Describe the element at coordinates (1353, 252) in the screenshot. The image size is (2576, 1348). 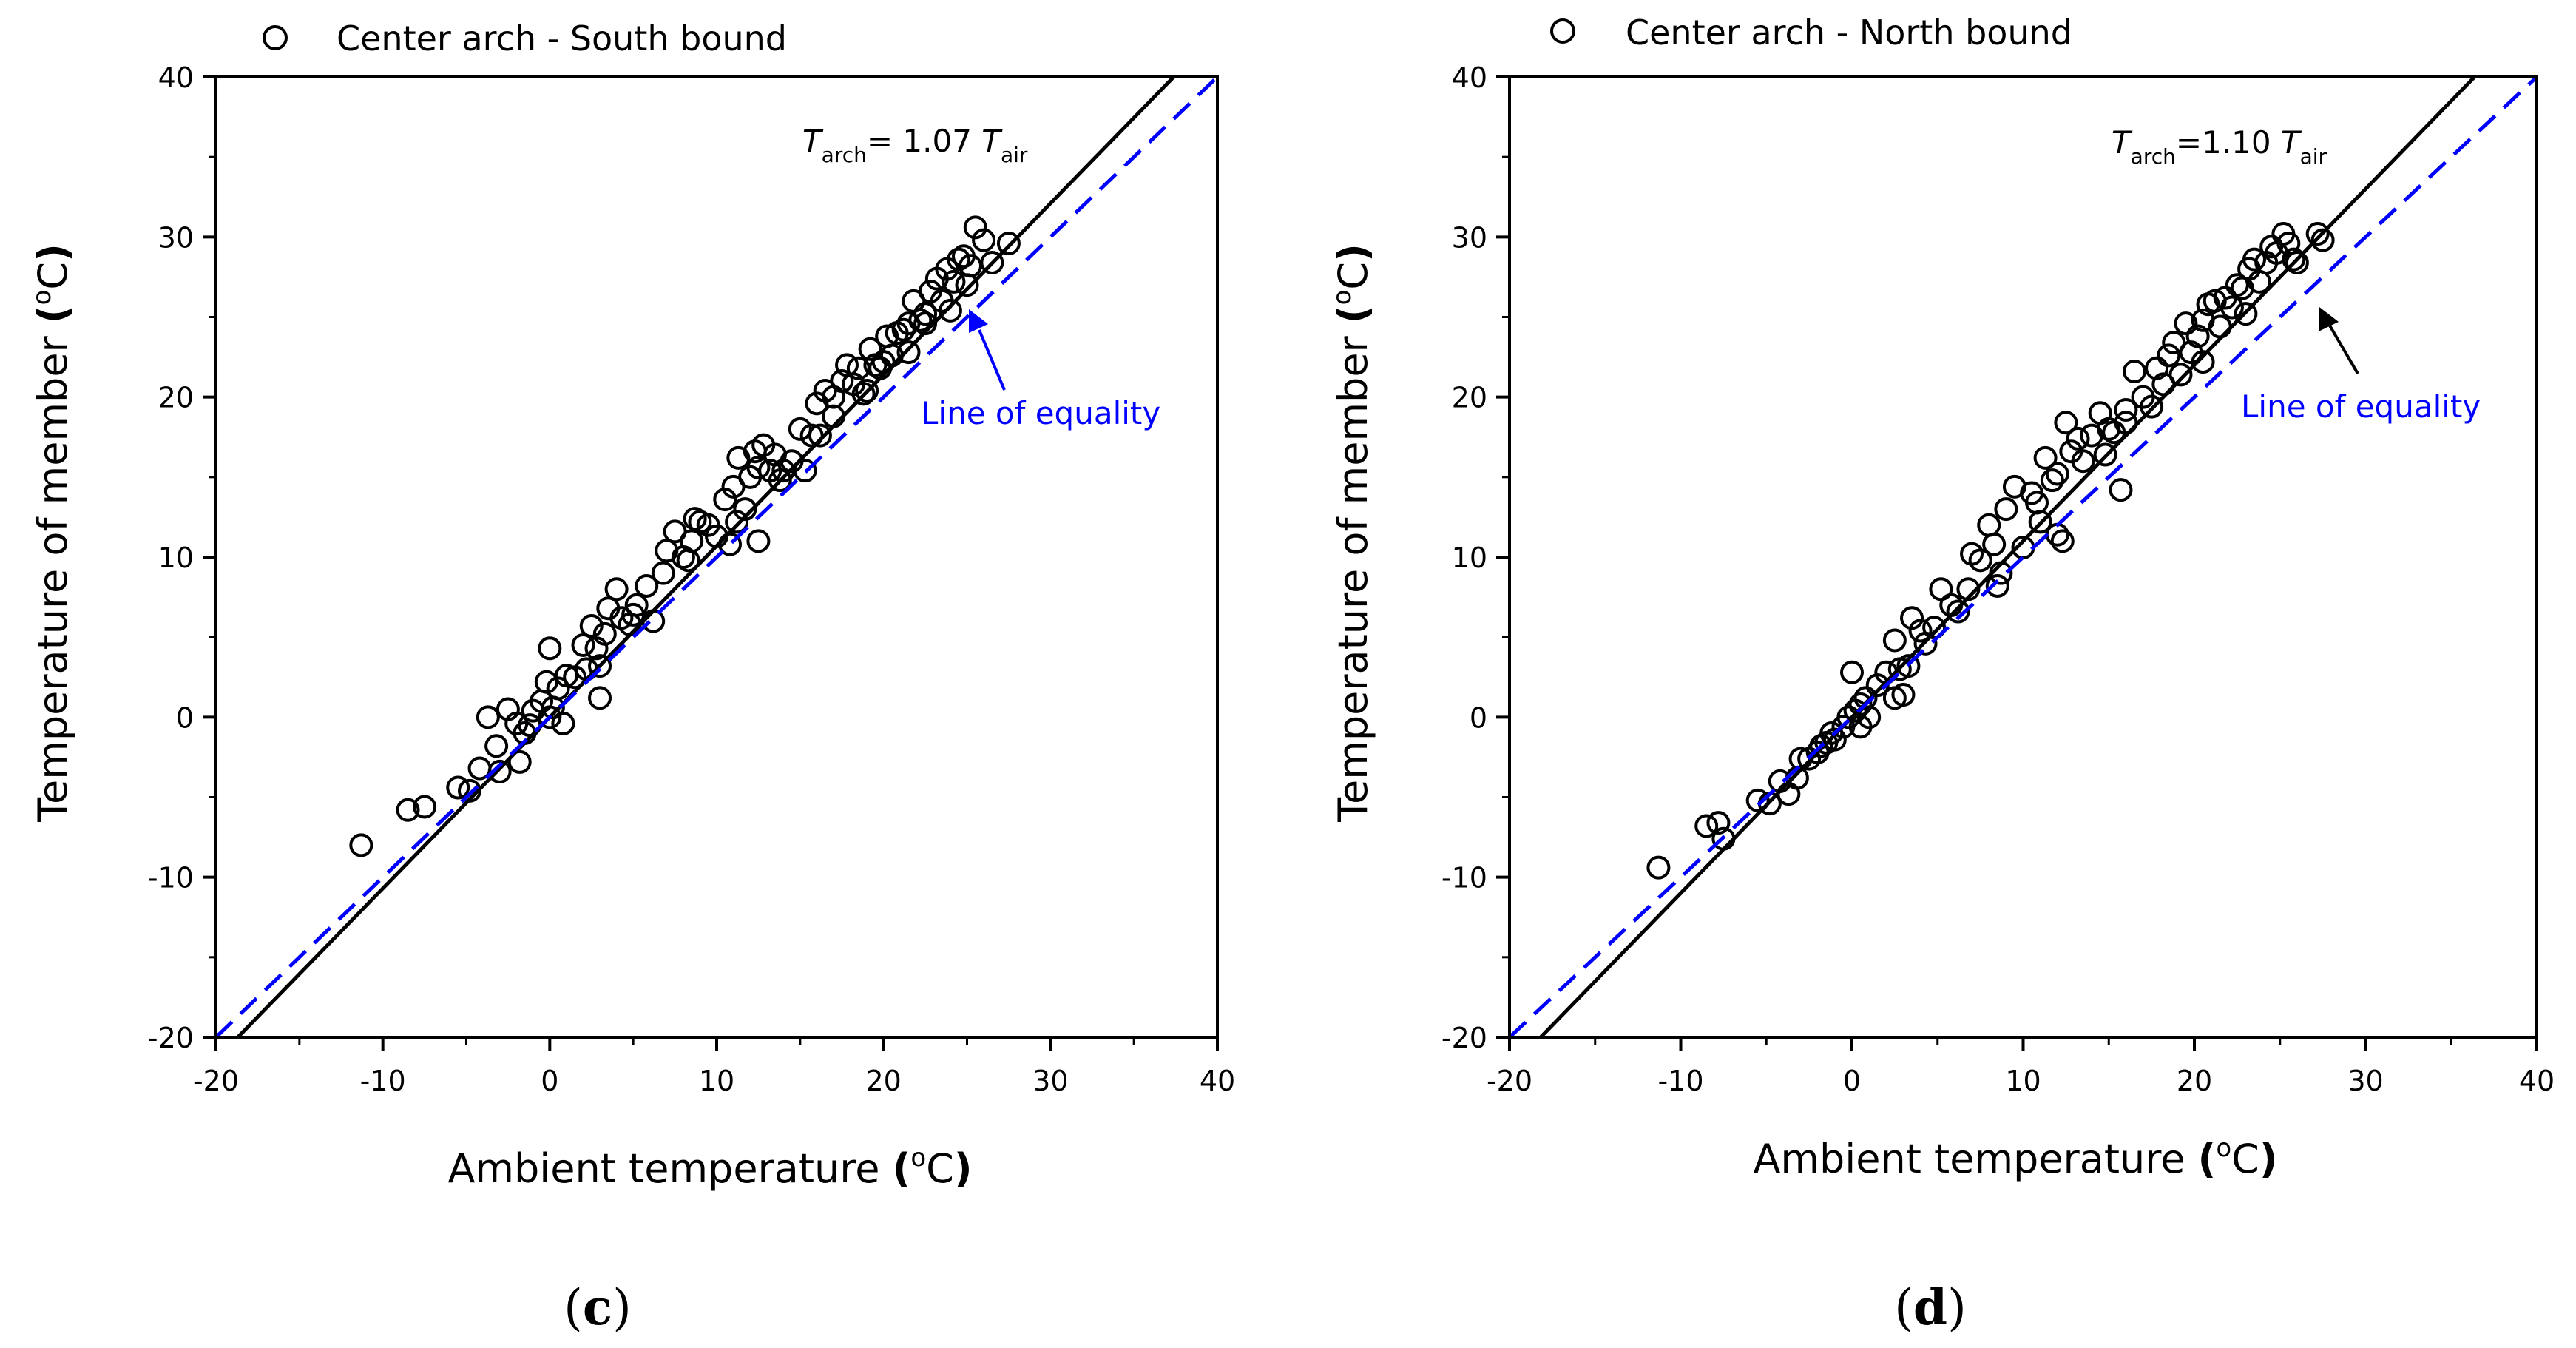
I see `panel-d-y-title-close: )` at that location.